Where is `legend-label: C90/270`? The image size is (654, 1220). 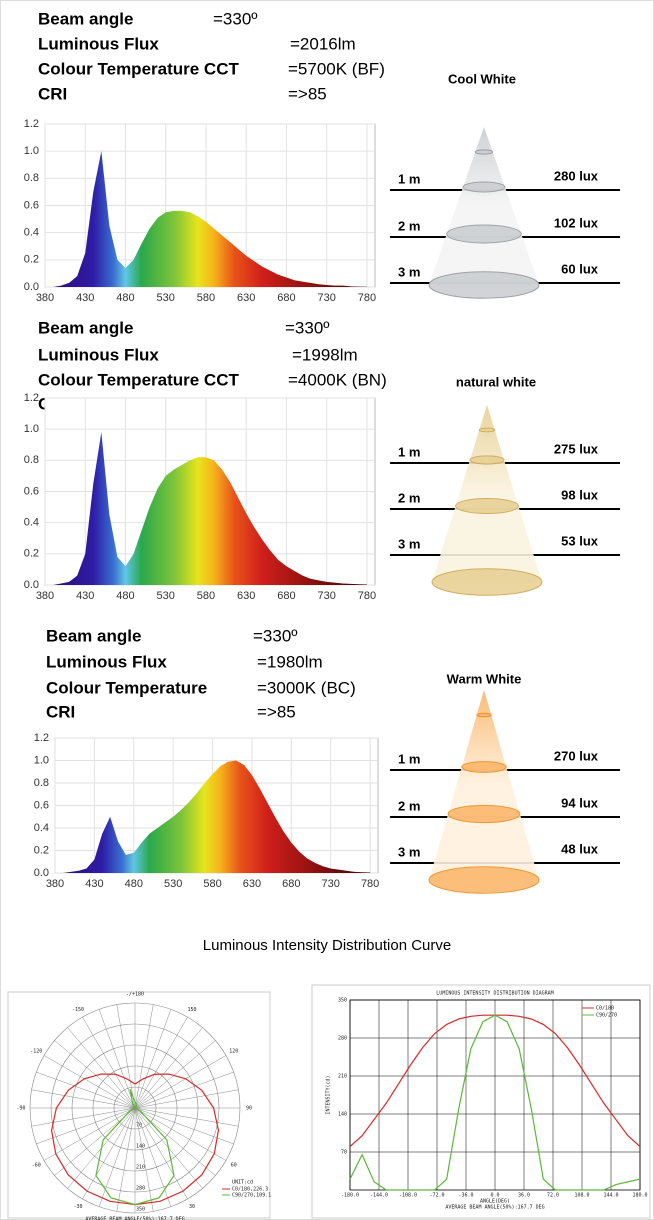
legend-label: C90/270 is located at coordinates (606, 1016).